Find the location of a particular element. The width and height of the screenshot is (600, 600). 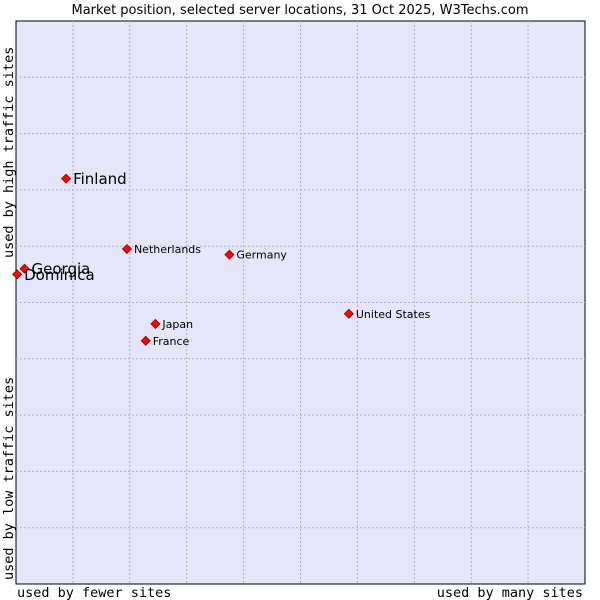

point-label: Japan is located at coordinates (177, 324).